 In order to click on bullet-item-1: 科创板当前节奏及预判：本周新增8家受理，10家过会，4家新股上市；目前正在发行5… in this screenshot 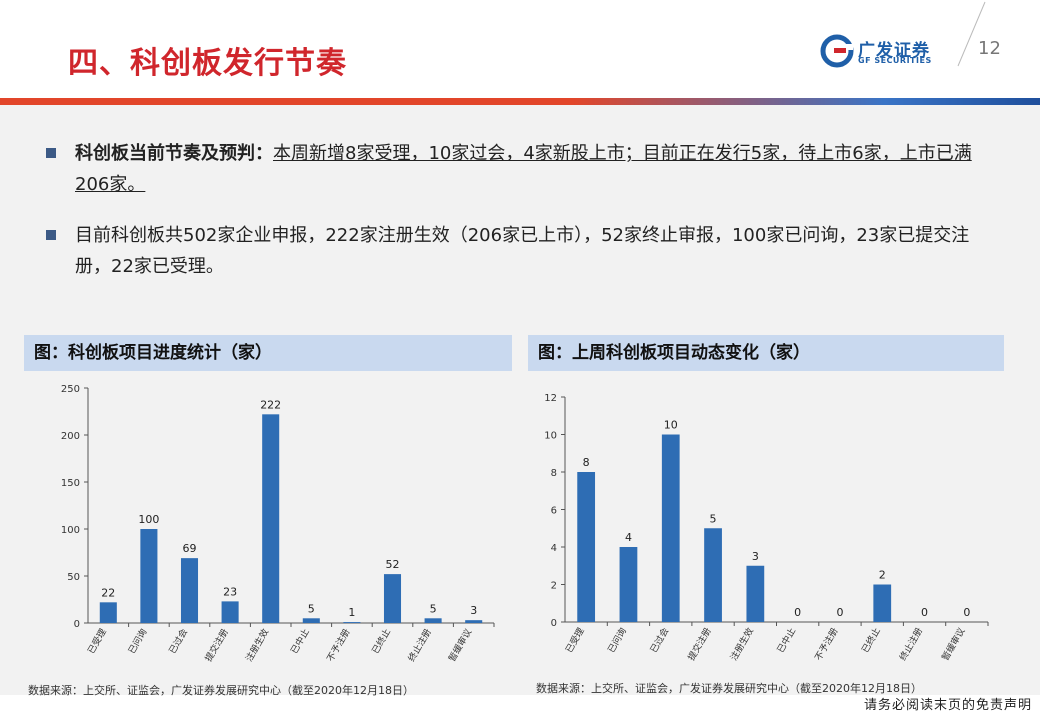, I will do `click(520, 169)`.